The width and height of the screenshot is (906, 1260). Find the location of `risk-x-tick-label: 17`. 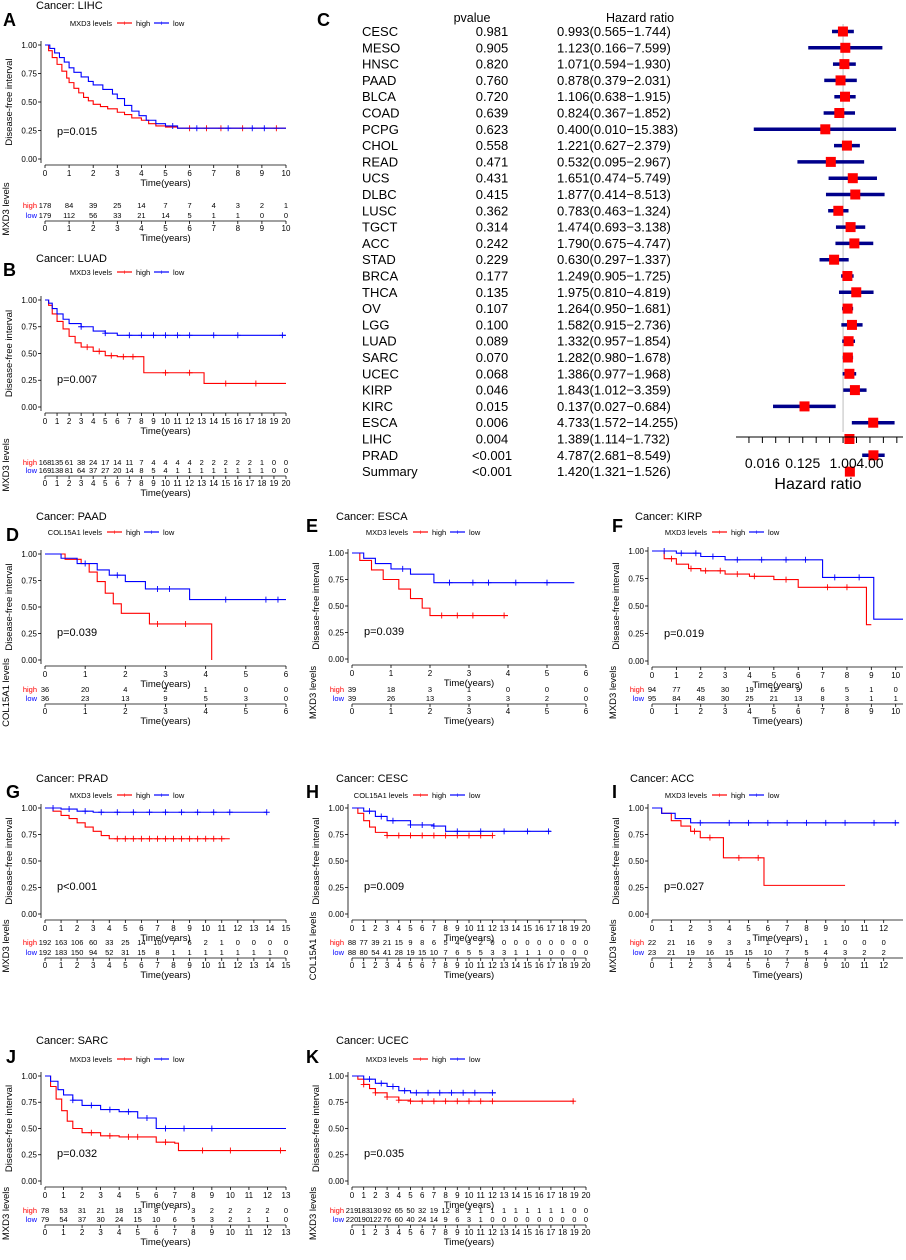

risk-x-tick-label: 17 is located at coordinates (550, 965).